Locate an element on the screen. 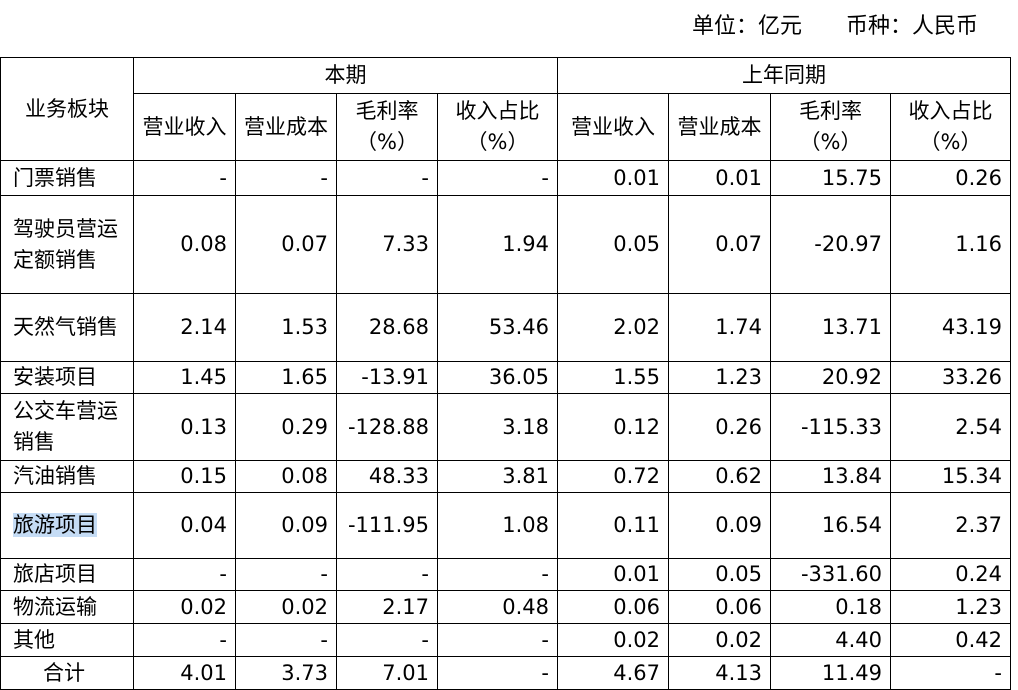 This screenshot has width=1018, height=690. row-label-text: 天然气销售 is located at coordinates (65, 327).